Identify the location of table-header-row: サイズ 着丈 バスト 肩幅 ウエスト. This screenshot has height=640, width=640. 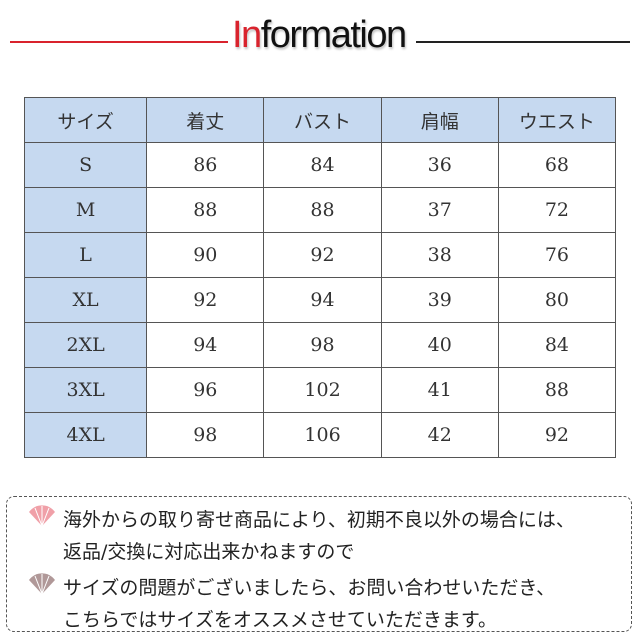
(320, 120).